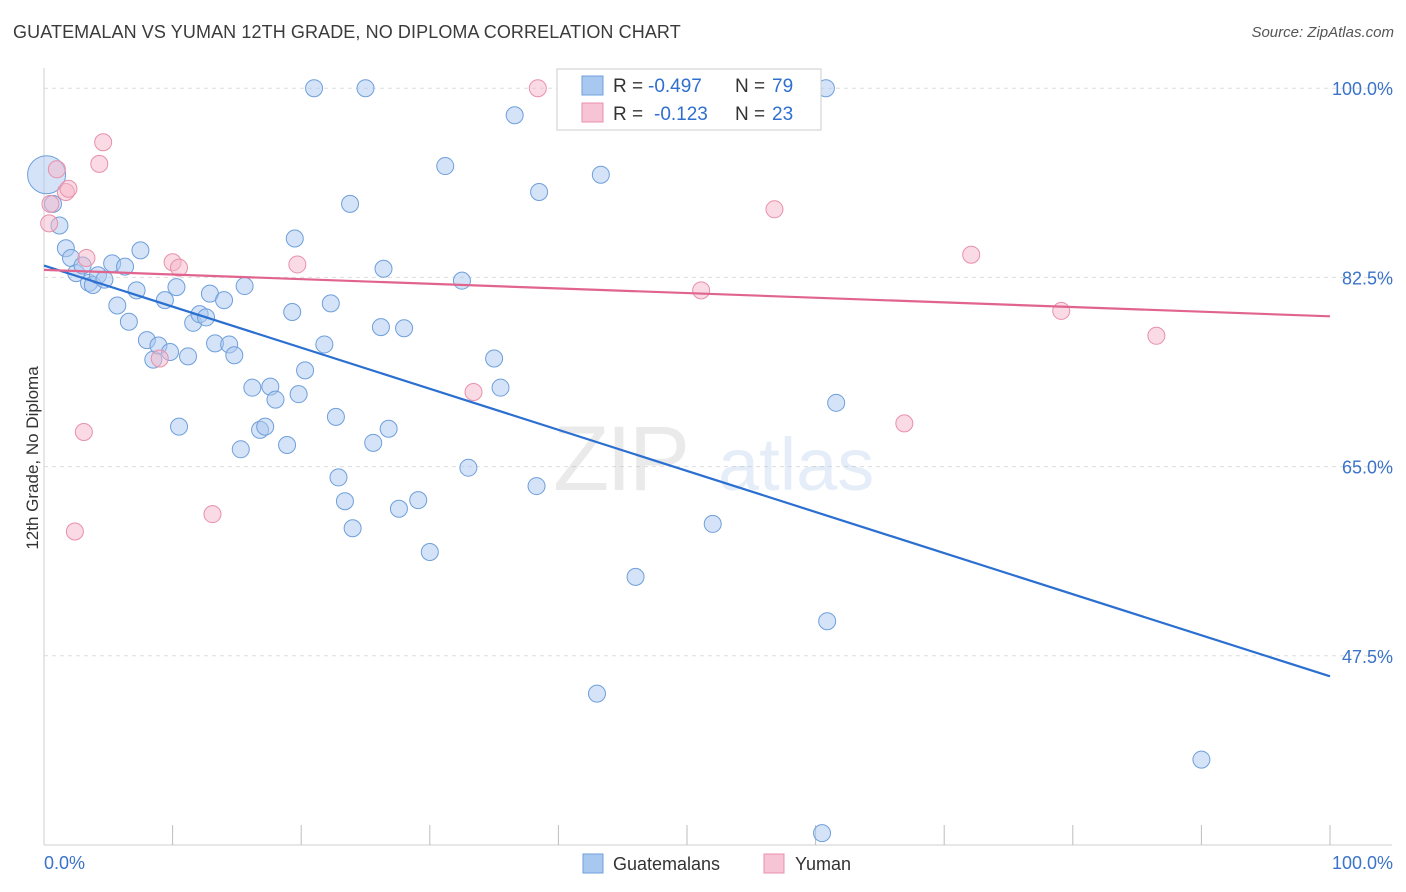 This screenshot has width=1406, height=892. I want to click on legend-n-value: 79, so click(782, 86).